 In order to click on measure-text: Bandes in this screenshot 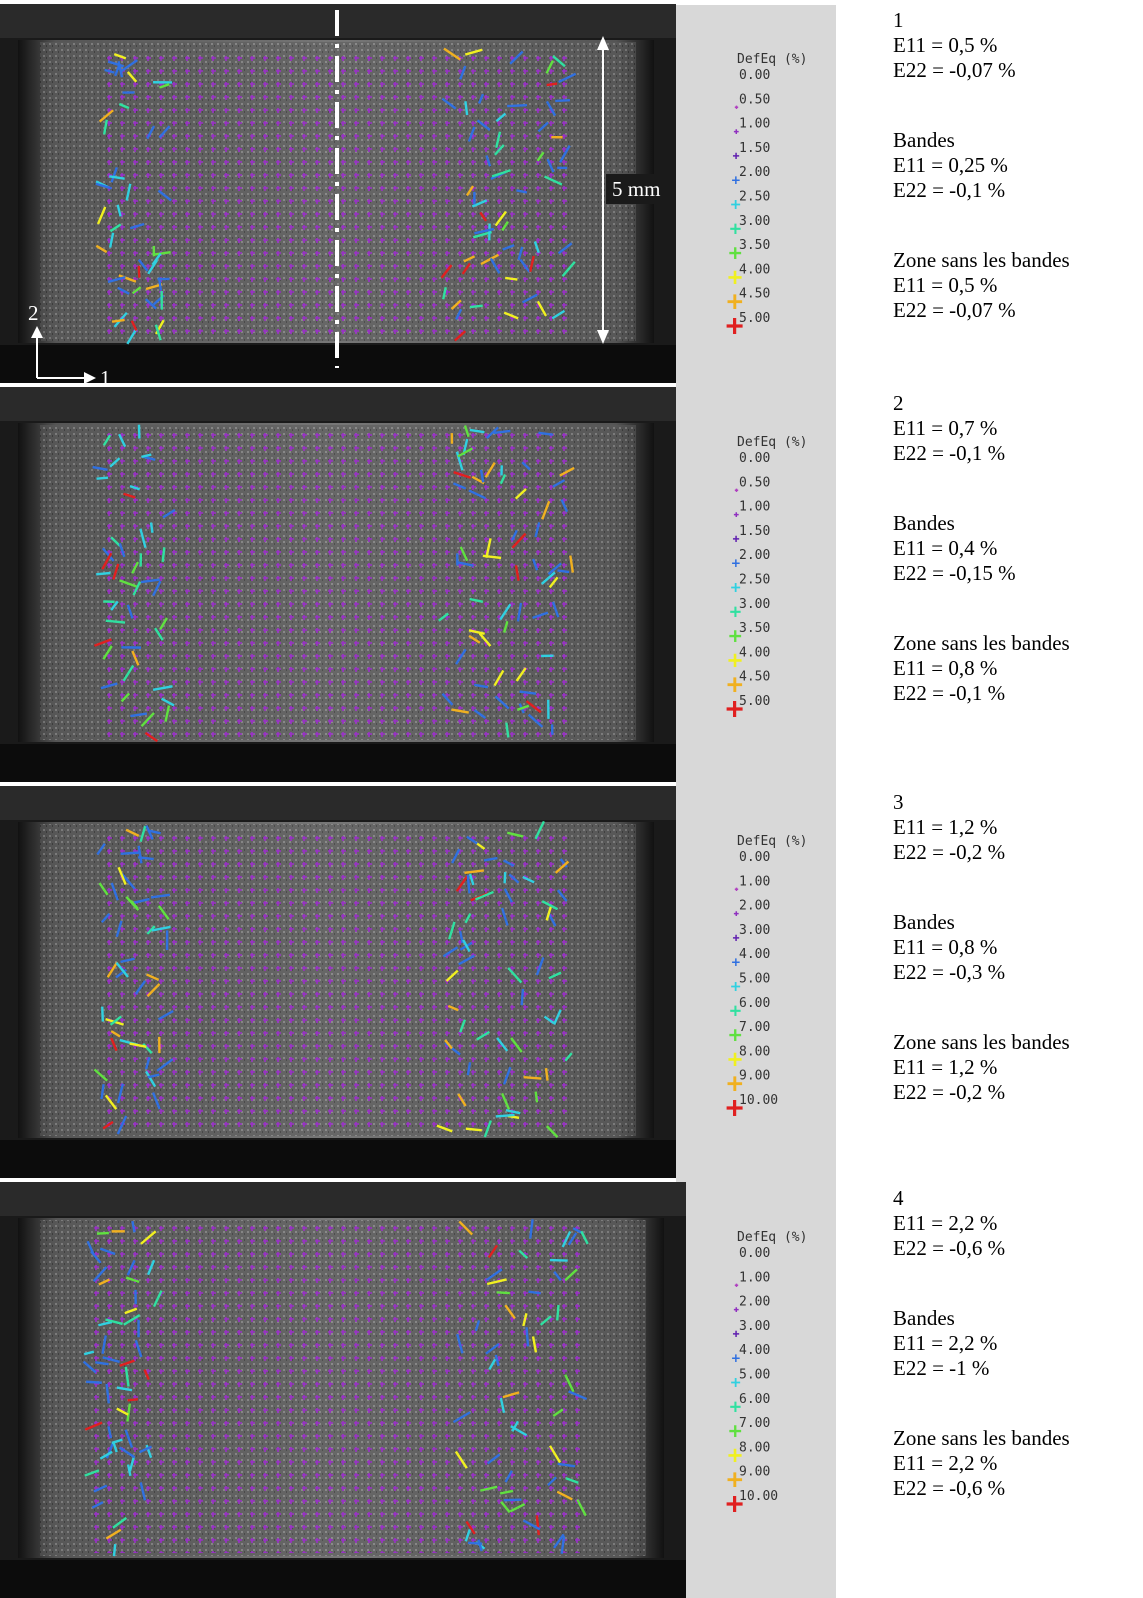, I will do `click(924, 1318)`.